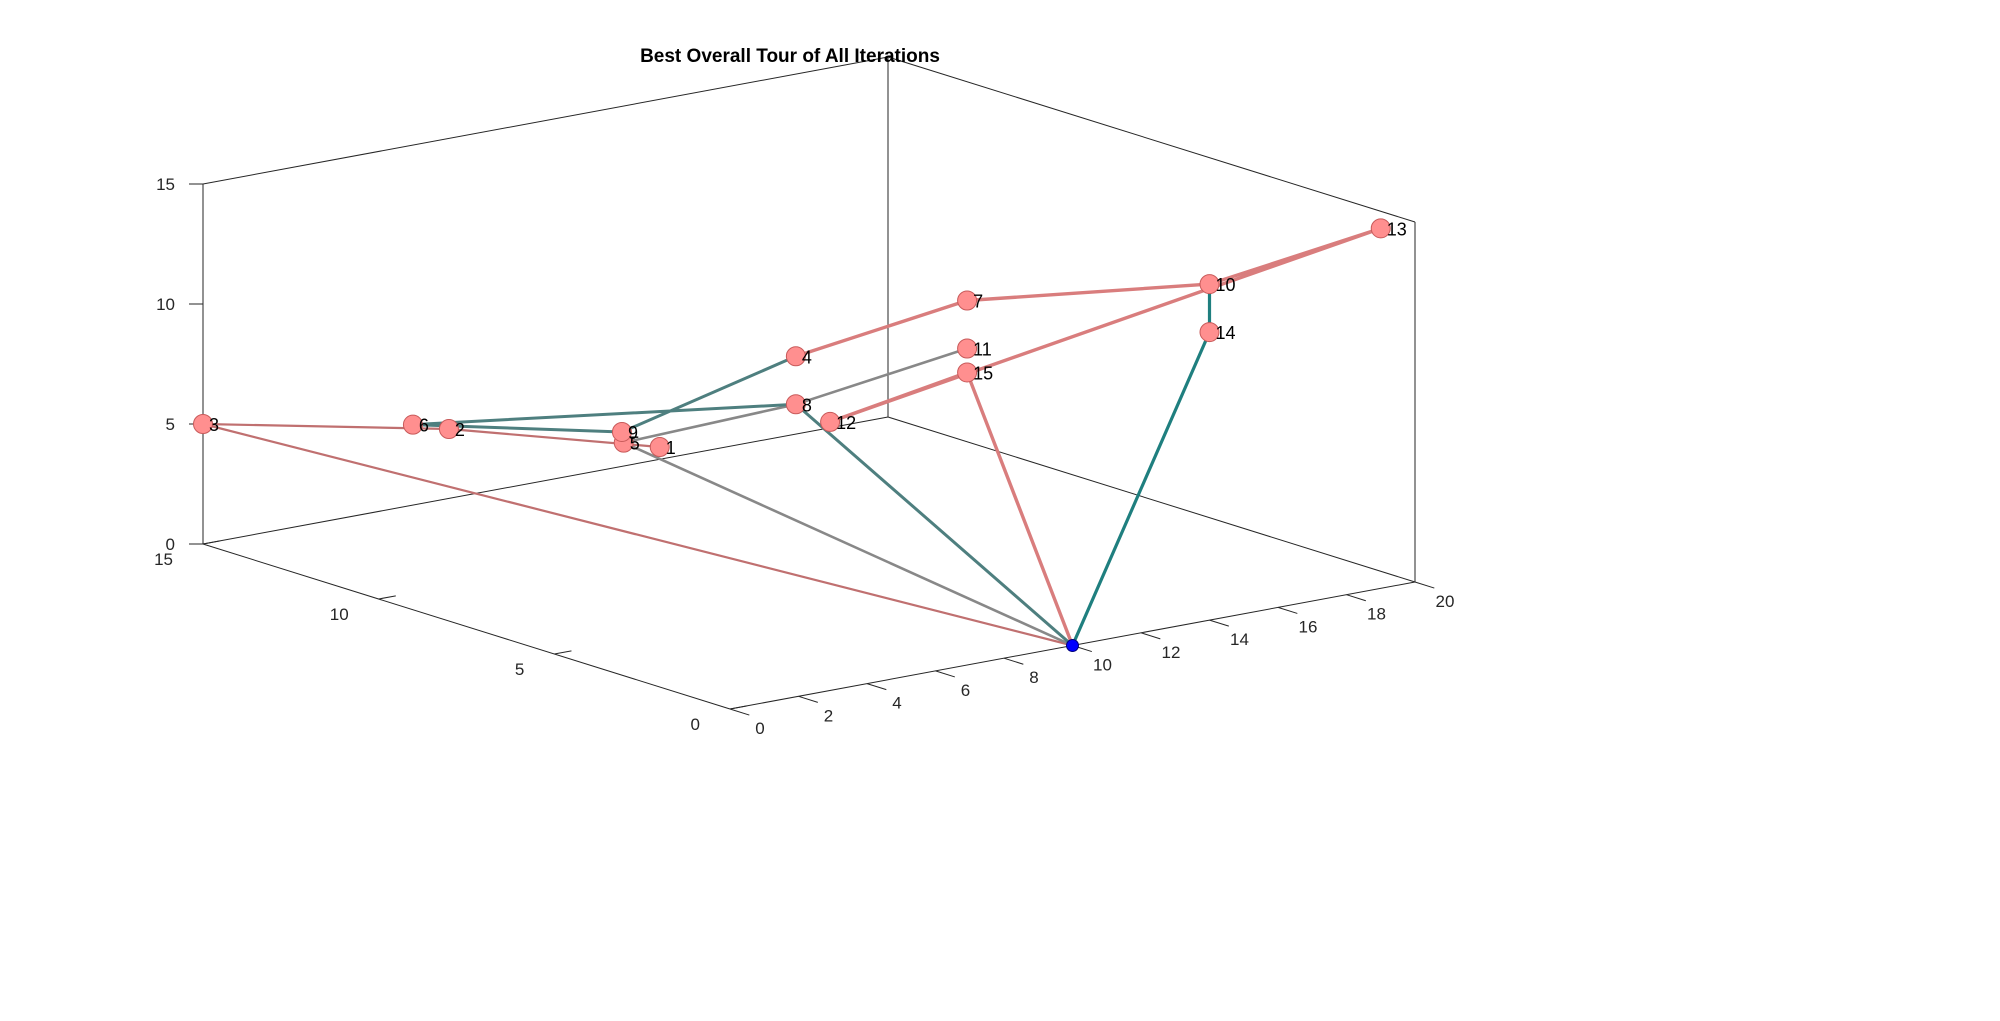 Image resolution: width=2000 pixels, height=1021 pixels. What do you see at coordinates (1445, 601) in the screenshot?
I see `x-tick-label: 20` at bounding box center [1445, 601].